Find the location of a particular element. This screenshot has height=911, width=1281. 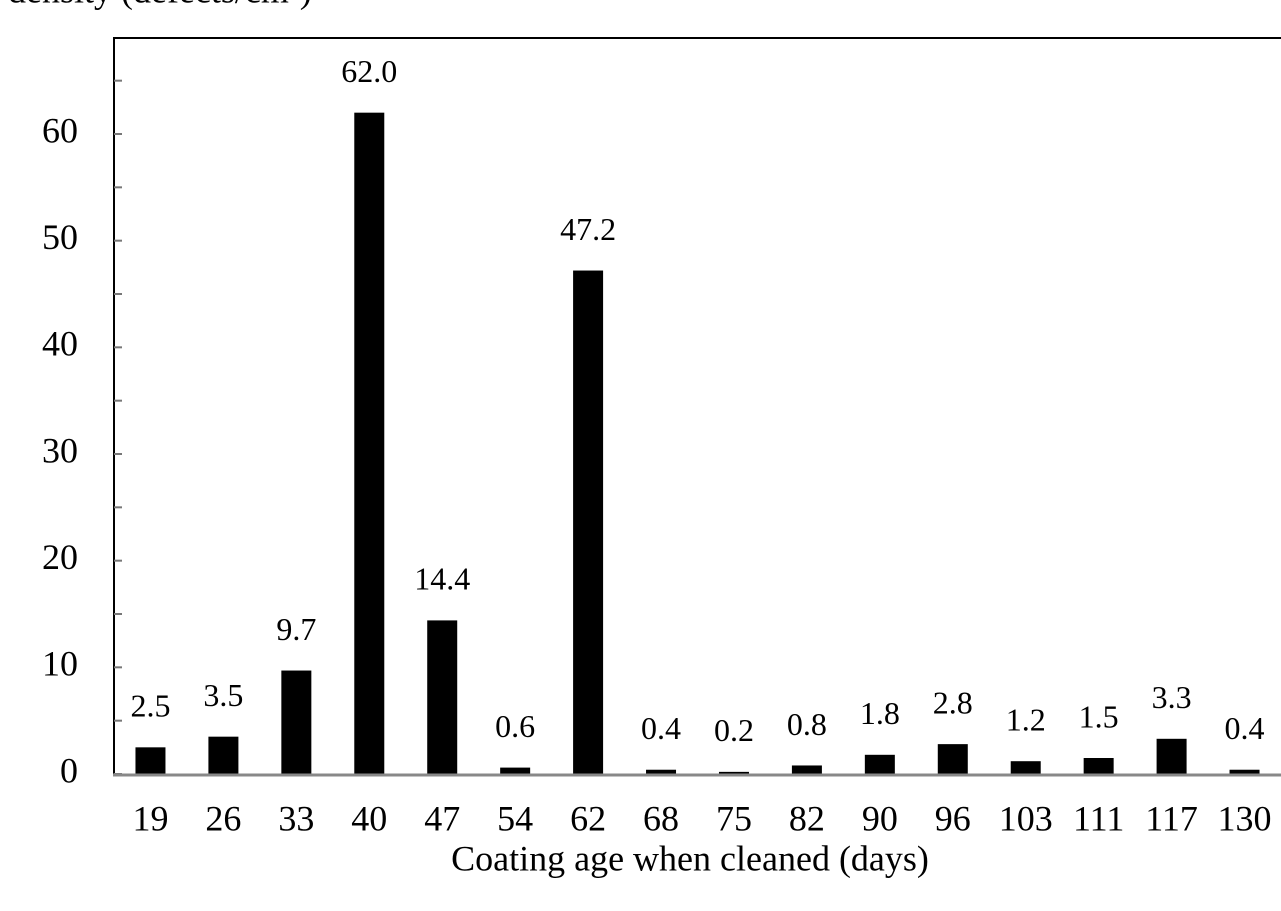

x-tick-label: 117 is located at coordinates (1171, 818).